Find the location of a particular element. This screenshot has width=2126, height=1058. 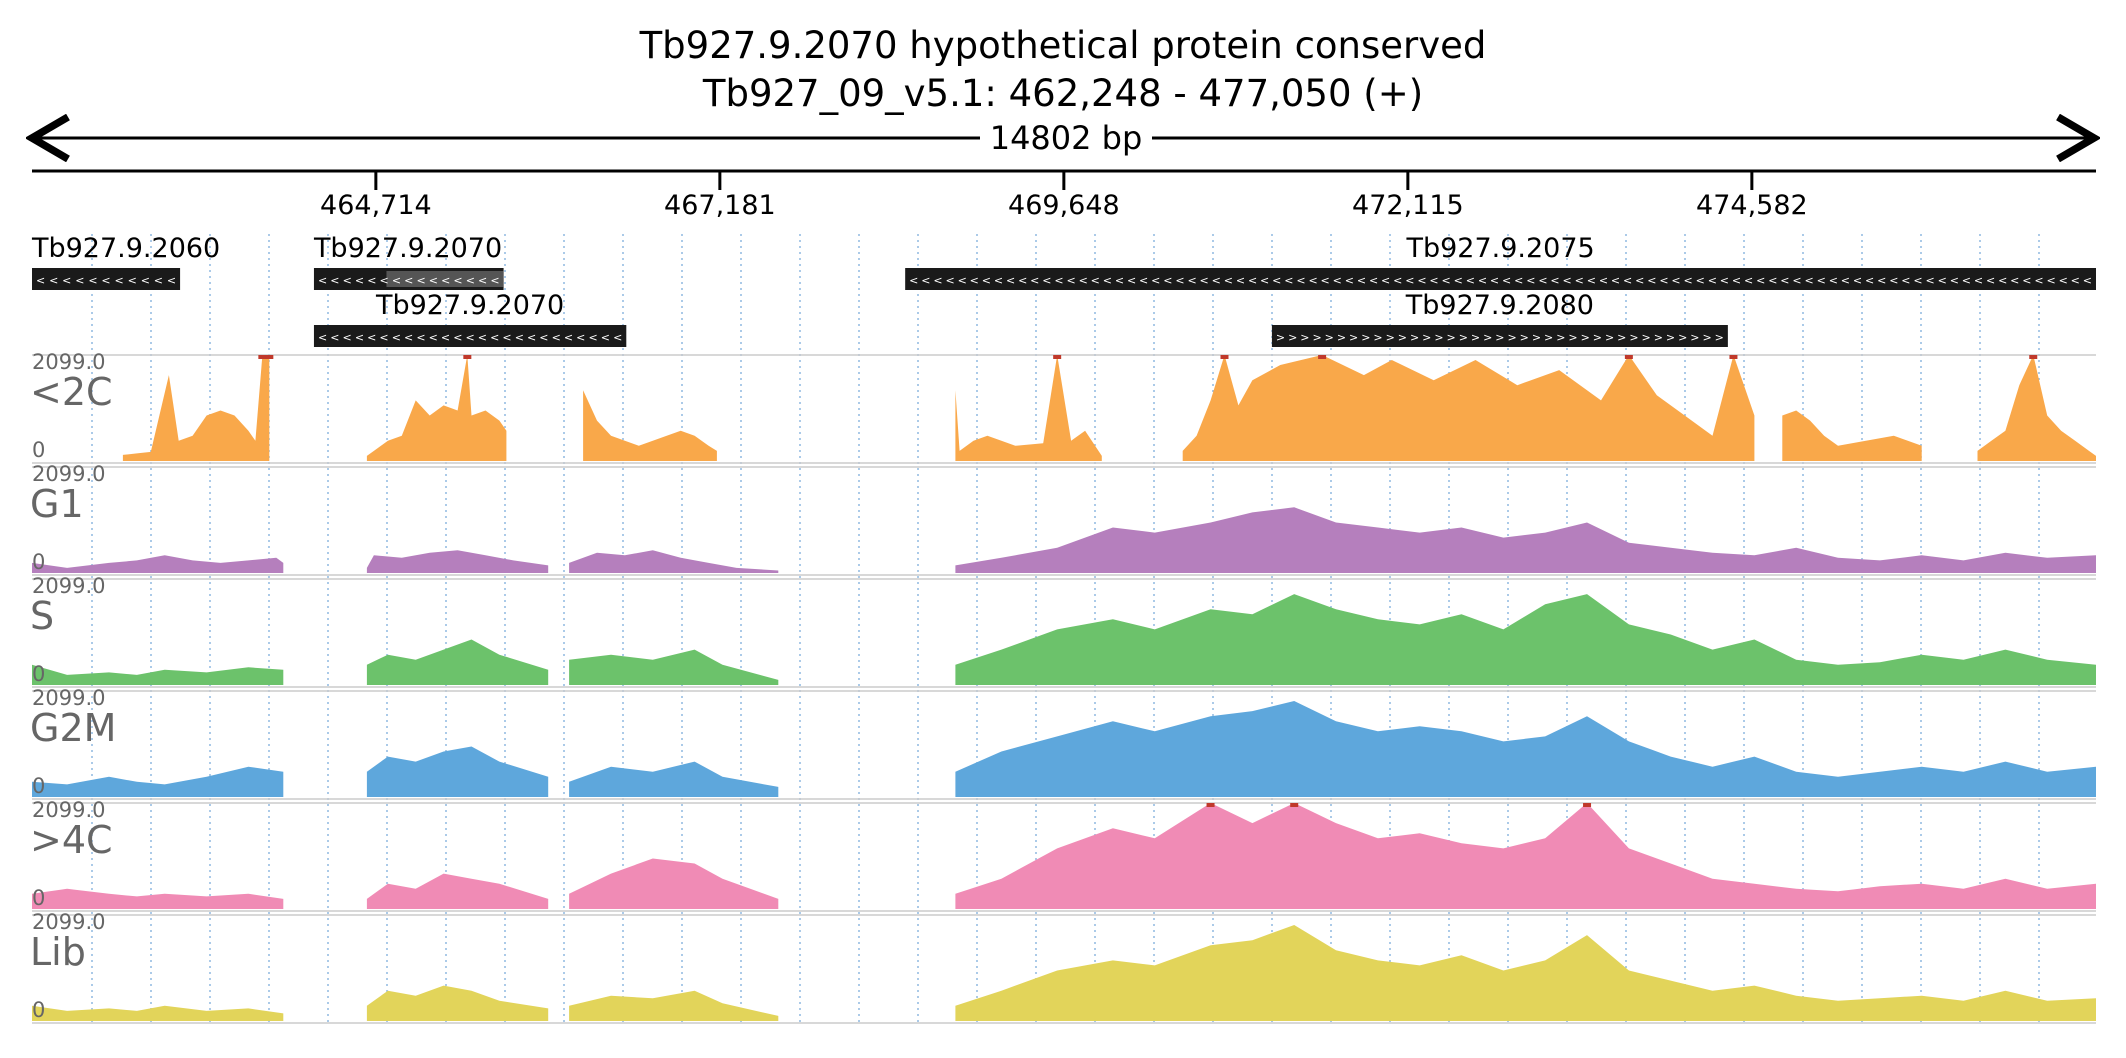

ruler-tick-label: 474,582 is located at coordinates (1752, 205).